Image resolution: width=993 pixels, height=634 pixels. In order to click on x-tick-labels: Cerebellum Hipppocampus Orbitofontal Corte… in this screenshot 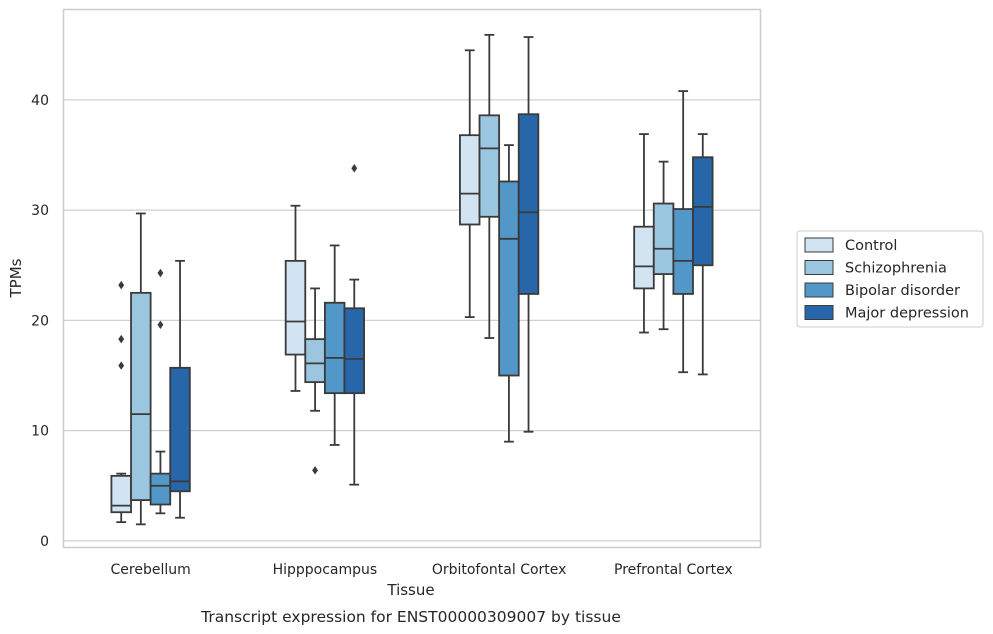, I will do `click(422, 570)`.